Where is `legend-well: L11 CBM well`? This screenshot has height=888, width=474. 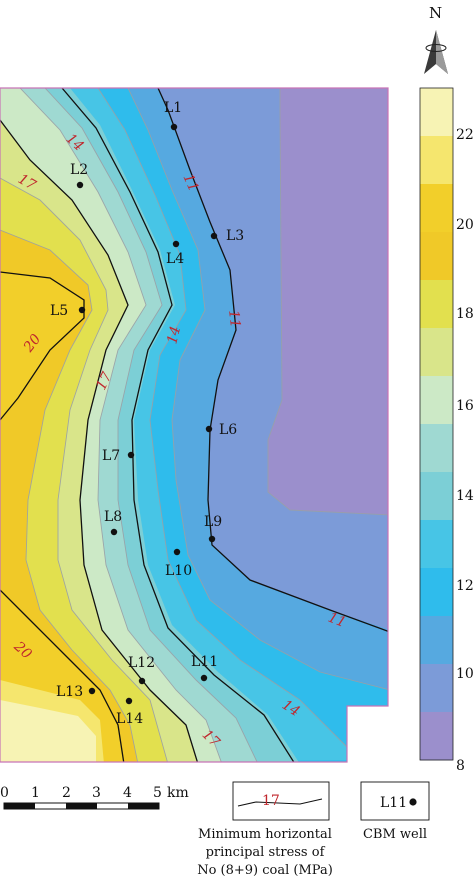 legend-well: L11 CBM well is located at coordinates (395, 811).